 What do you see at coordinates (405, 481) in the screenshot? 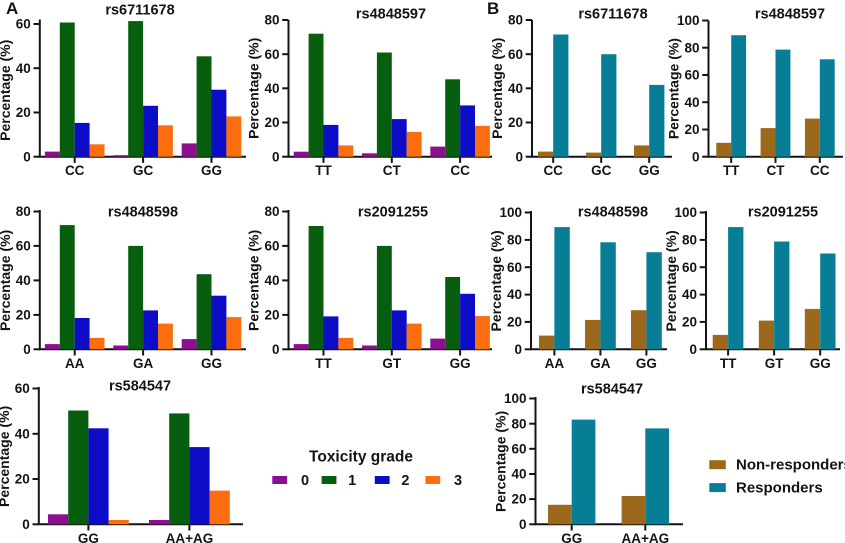
I see `svg-text: 2` at bounding box center [405, 481].